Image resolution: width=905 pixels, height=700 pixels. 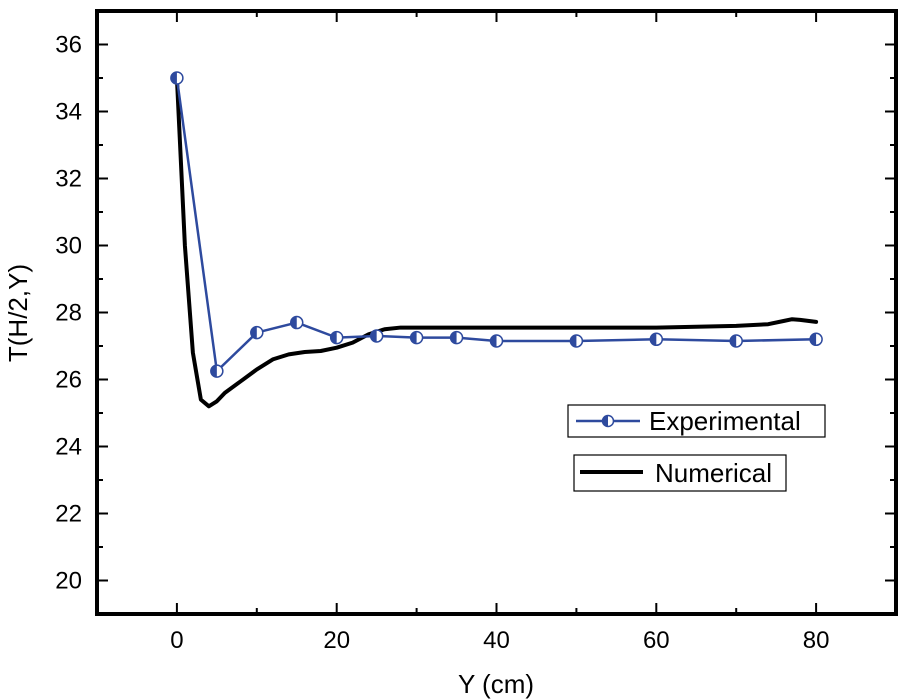 I want to click on y-tick-label: 22, so click(x=68, y=514).